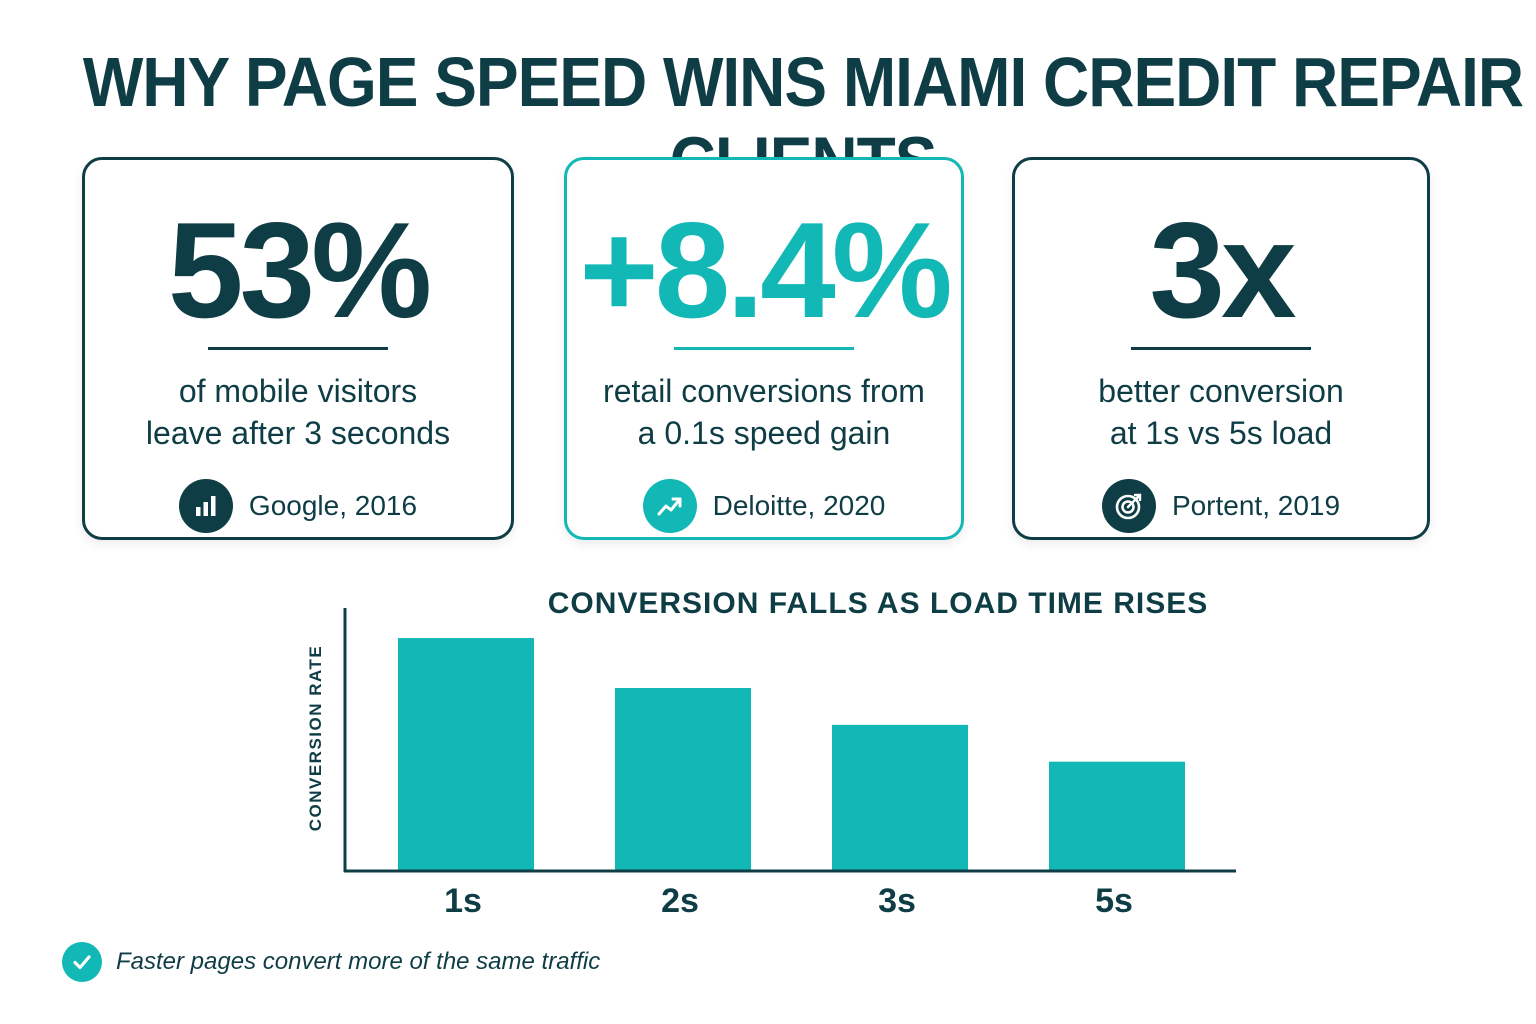  Describe the element at coordinates (1114, 901) in the screenshot. I see `x-tick-label: 5s` at that location.